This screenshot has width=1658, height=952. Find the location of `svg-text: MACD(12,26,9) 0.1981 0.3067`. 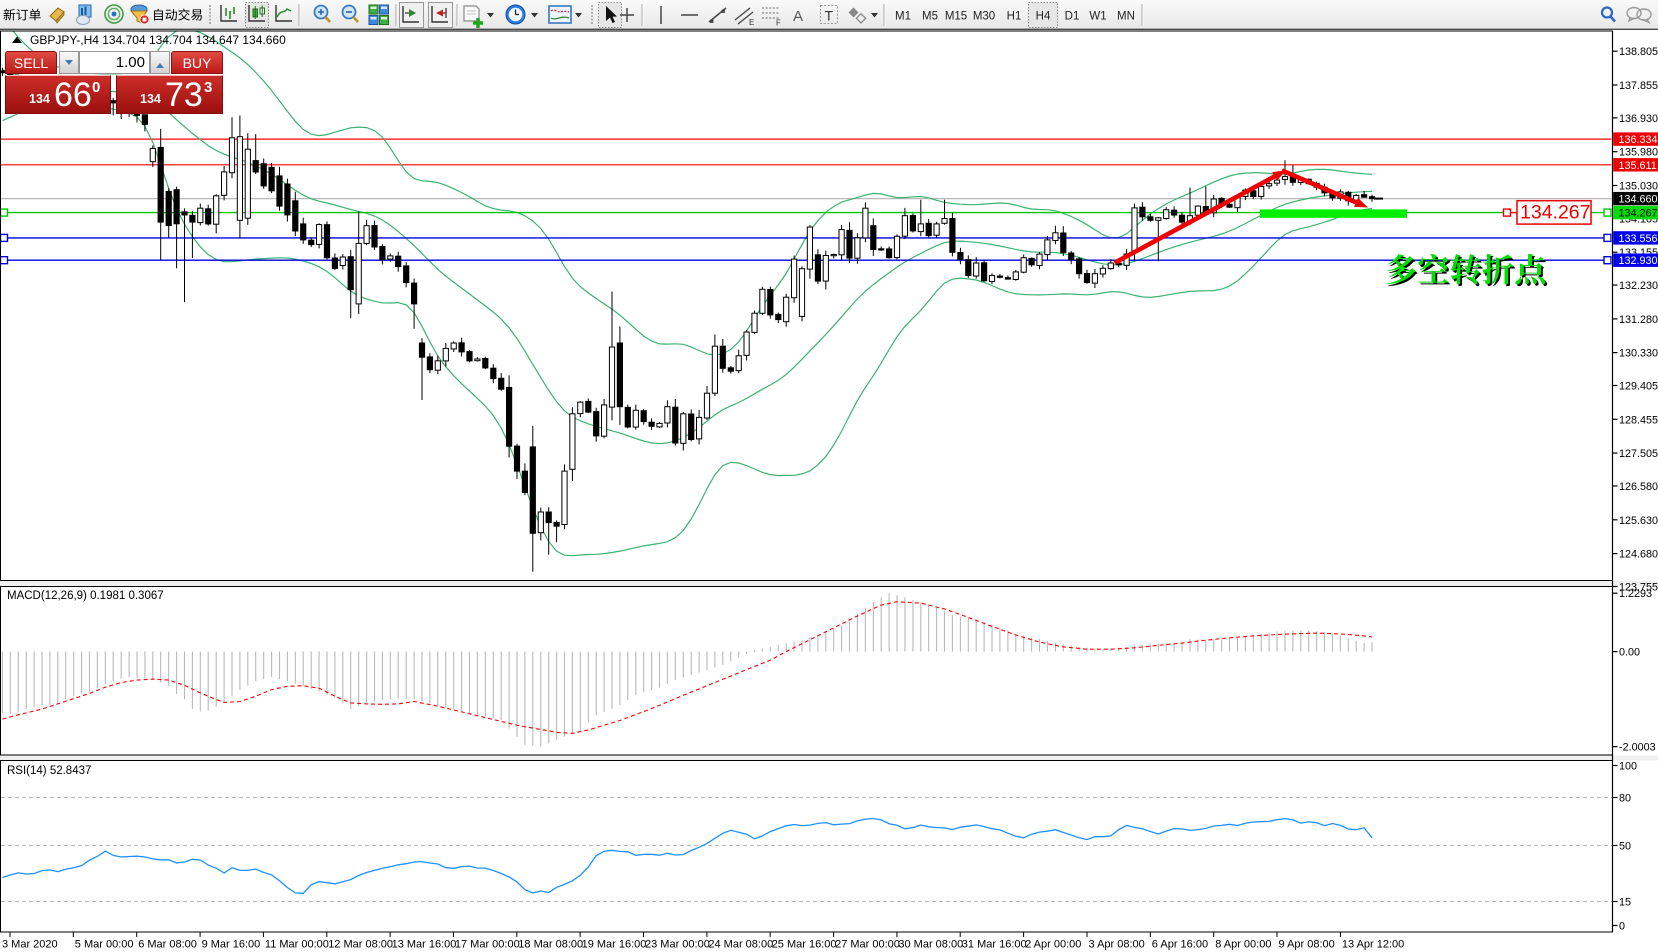

svg-text: MACD(12,26,9) 0.1981 0.3067 is located at coordinates (85, 596).